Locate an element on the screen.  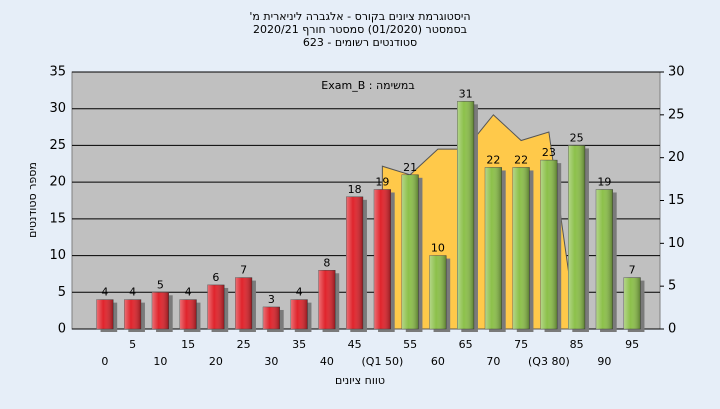
y-tick-label: 15 is located at coordinates (57, 218).